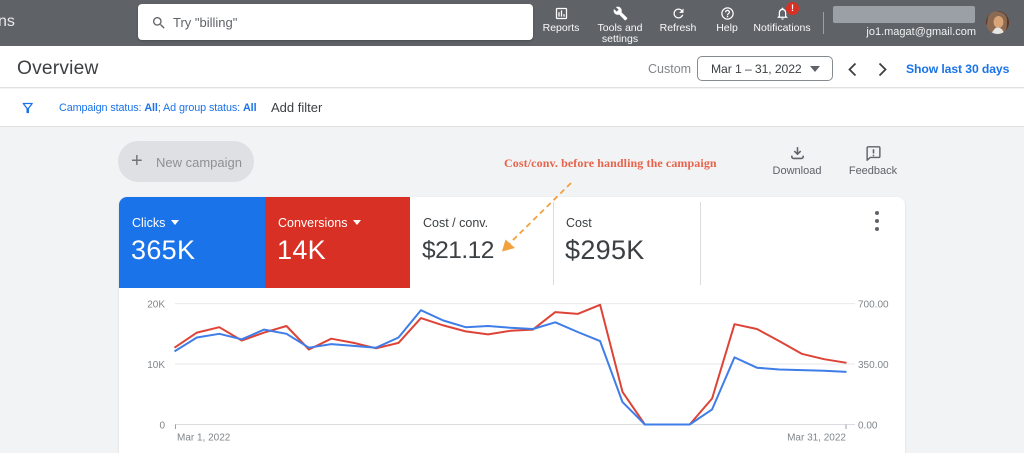  Describe the element at coordinates (816, 438) in the screenshot. I see `svg-text: Mar 31, 2022` at that location.